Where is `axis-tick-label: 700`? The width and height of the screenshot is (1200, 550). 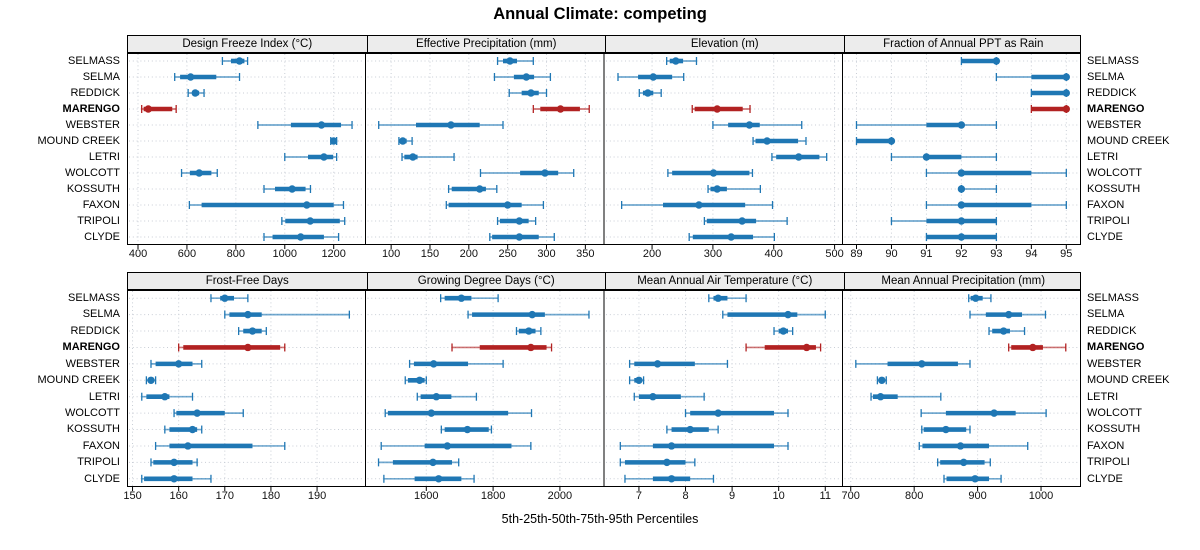
axis-tick-label: 700 is located at coordinates (850, 496).